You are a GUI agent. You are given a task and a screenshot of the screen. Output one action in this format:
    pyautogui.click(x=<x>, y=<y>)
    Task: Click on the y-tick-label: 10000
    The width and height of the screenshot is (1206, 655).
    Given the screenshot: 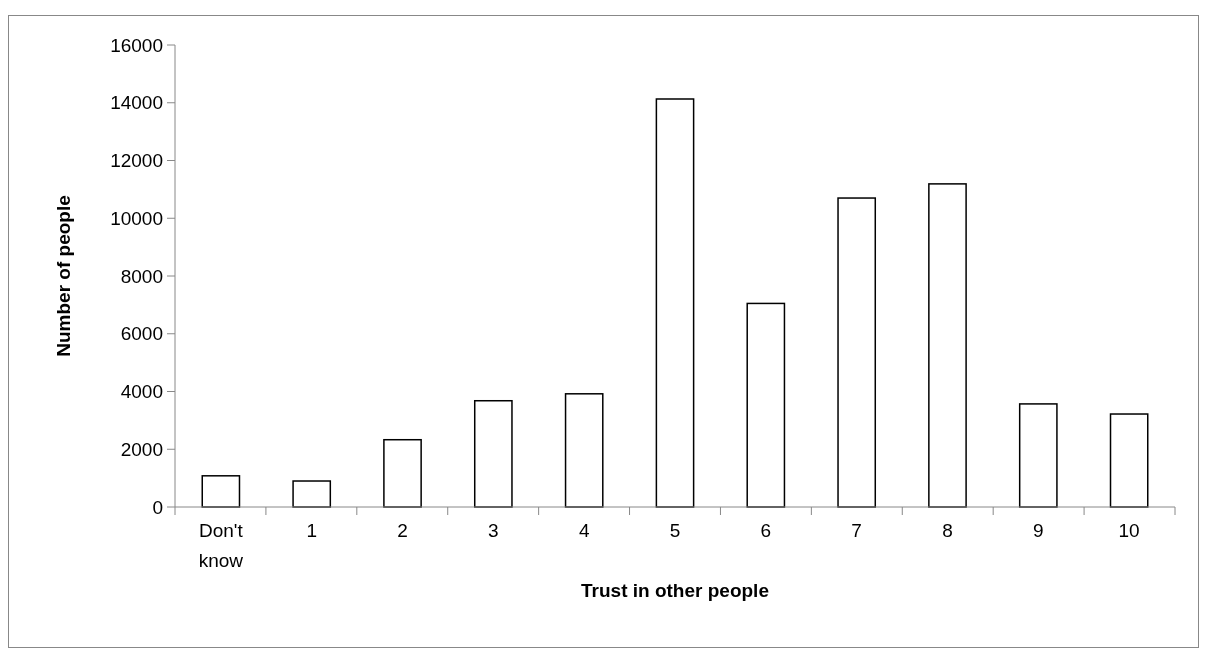 What is the action you would take?
    pyautogui.click(x=136, y=218)
    